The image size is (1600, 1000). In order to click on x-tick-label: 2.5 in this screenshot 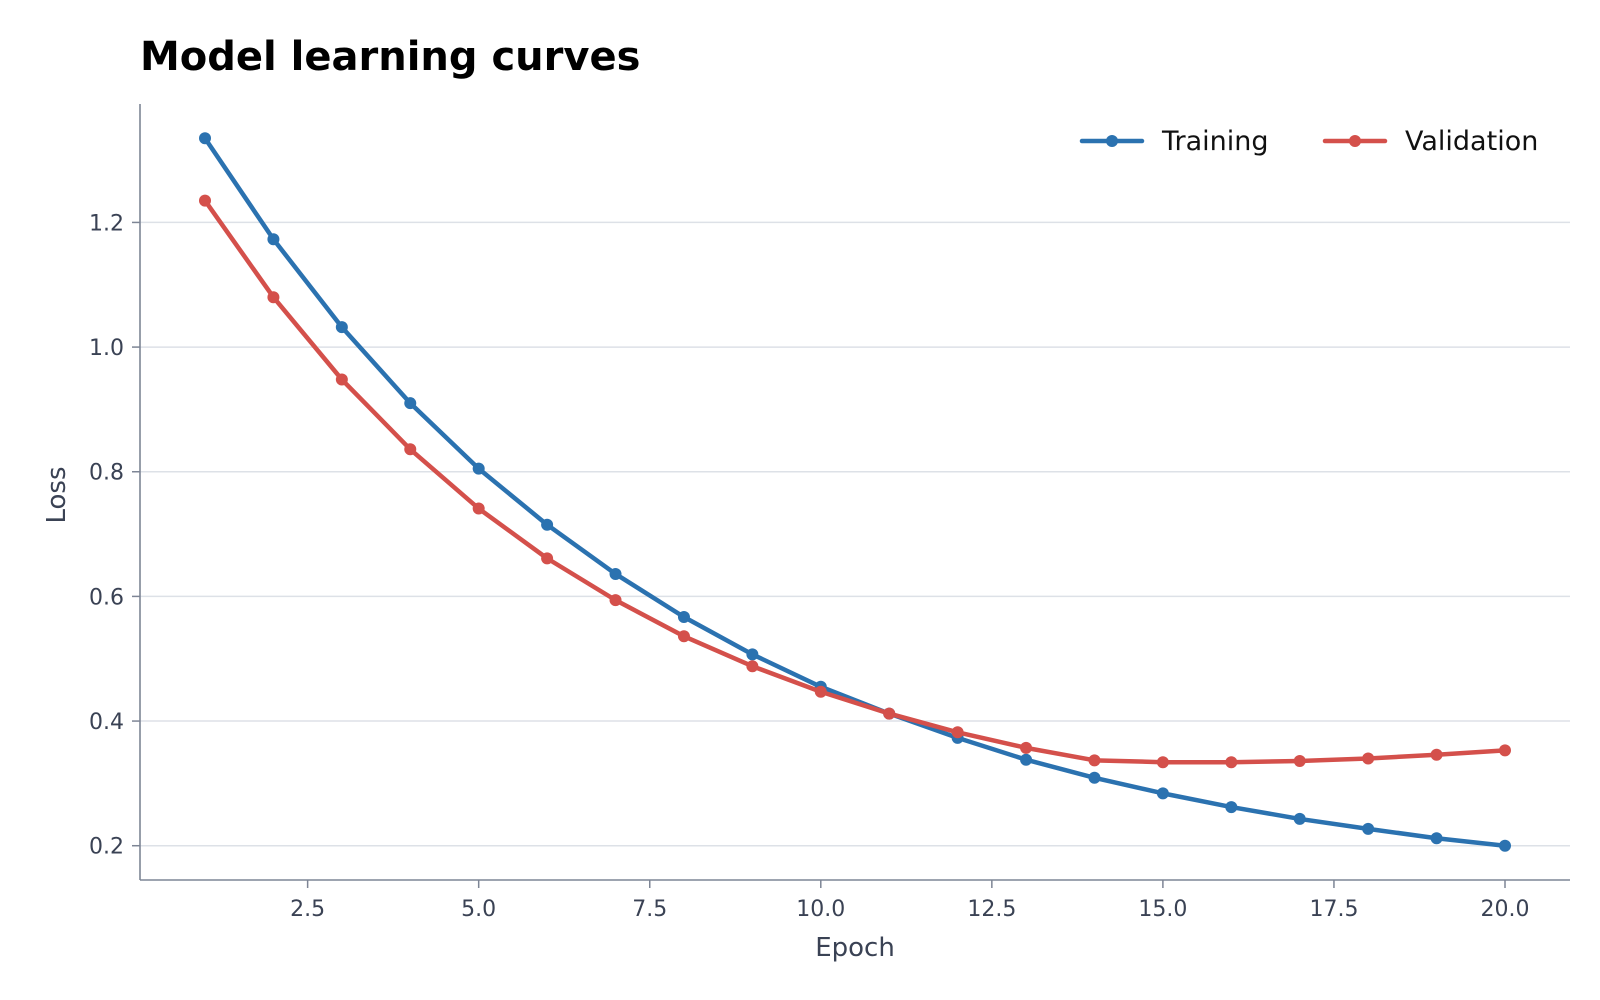, I will do `click(307, 909)`.